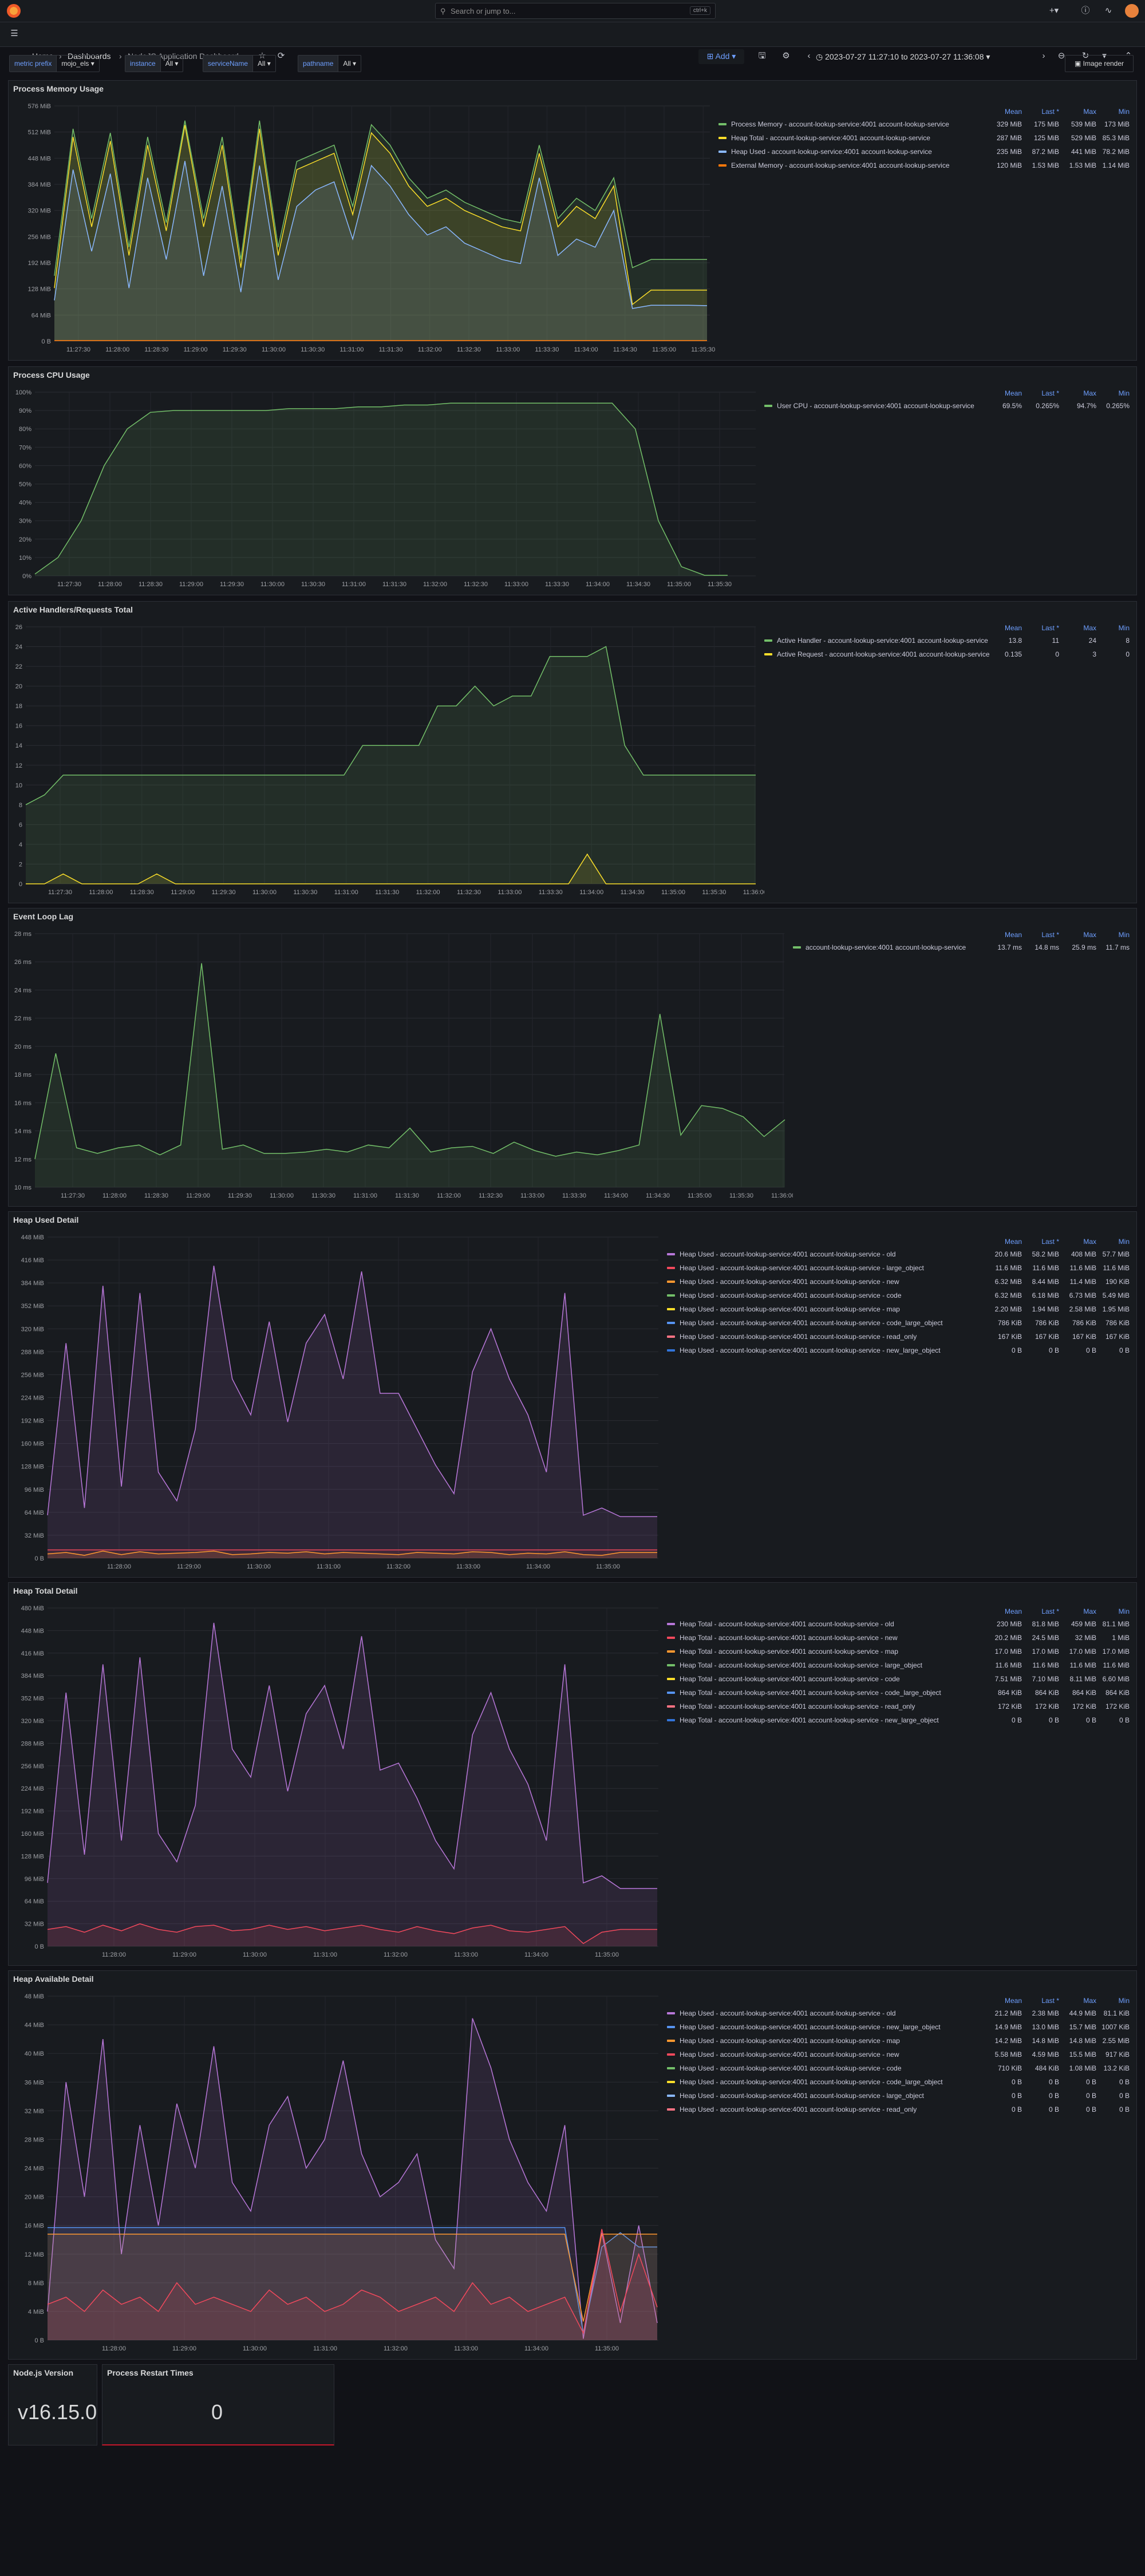 The height and width of the screenshot is (2576, 1145). I want to click on menu-icon: ☰, so click(14, 33).